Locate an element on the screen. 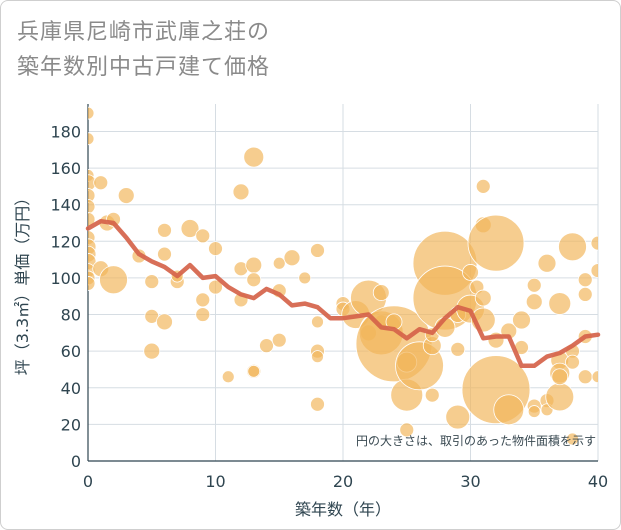  title-line-1: 兵庫県尼崎市武庫之荘の is located at coordinates (144, 32).